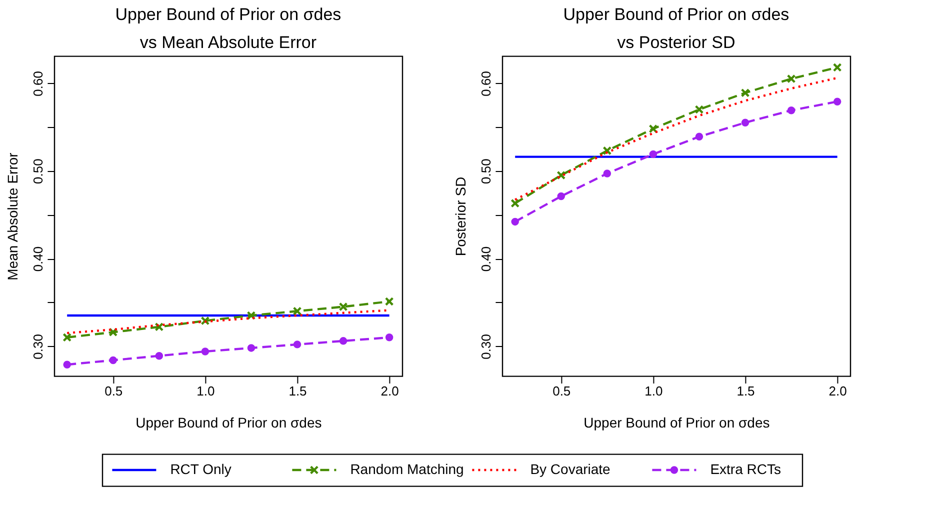 This screenshot has height=508, width=925. I want to click on y-axis-title: Posterior SD, so click(460, 216).